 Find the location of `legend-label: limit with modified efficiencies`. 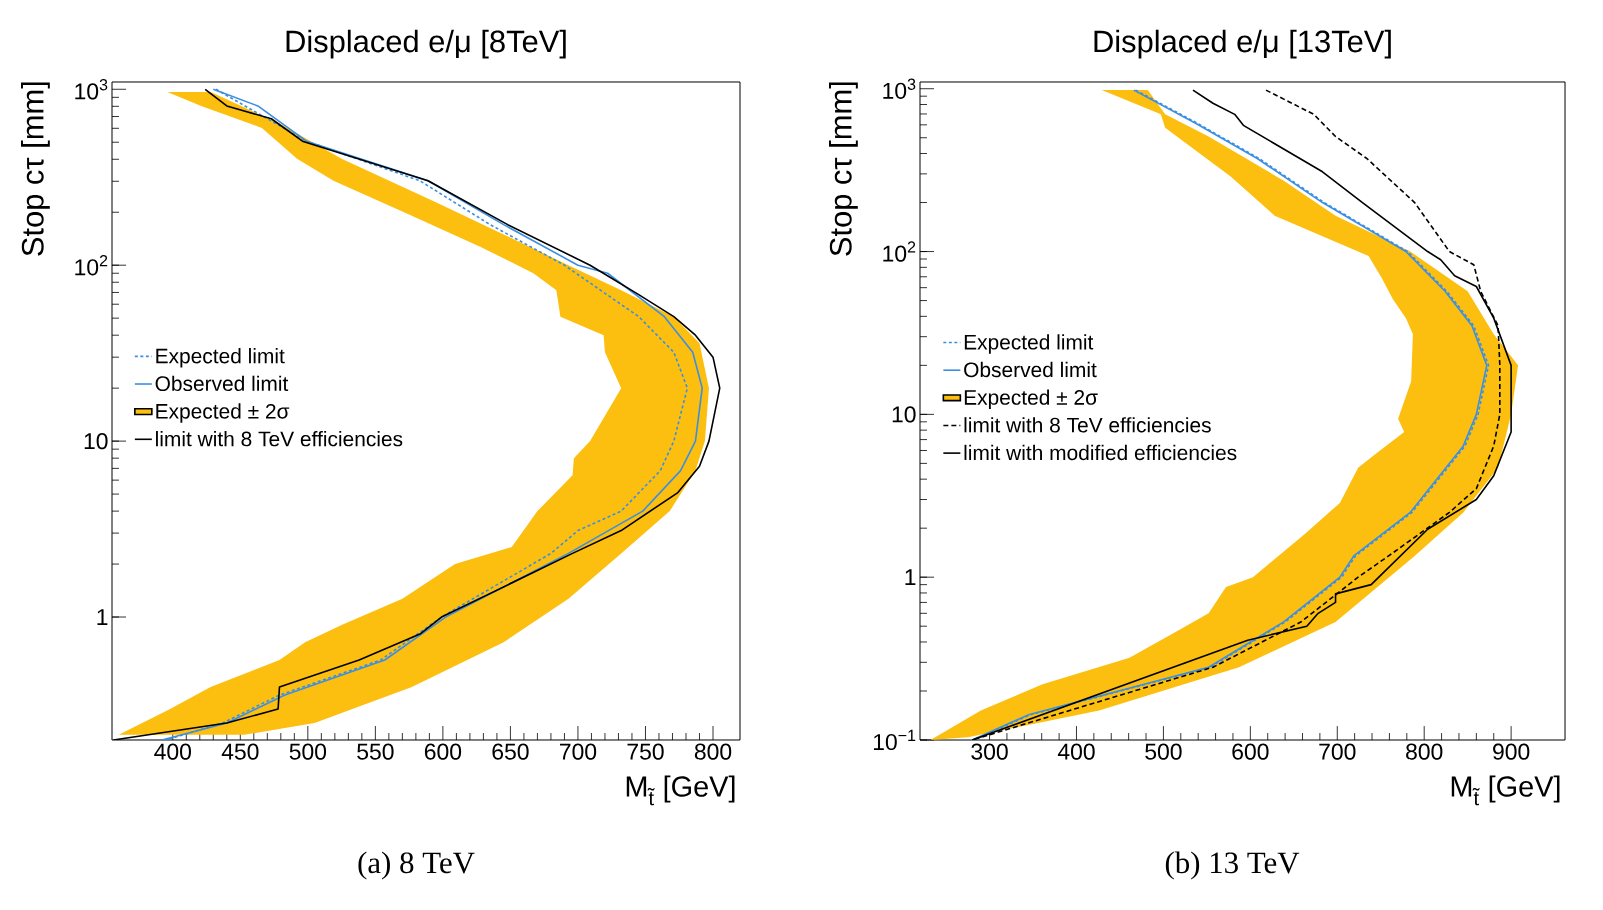

legend-label: limit with modified efficiencies is located at coordinates (1100, 452).